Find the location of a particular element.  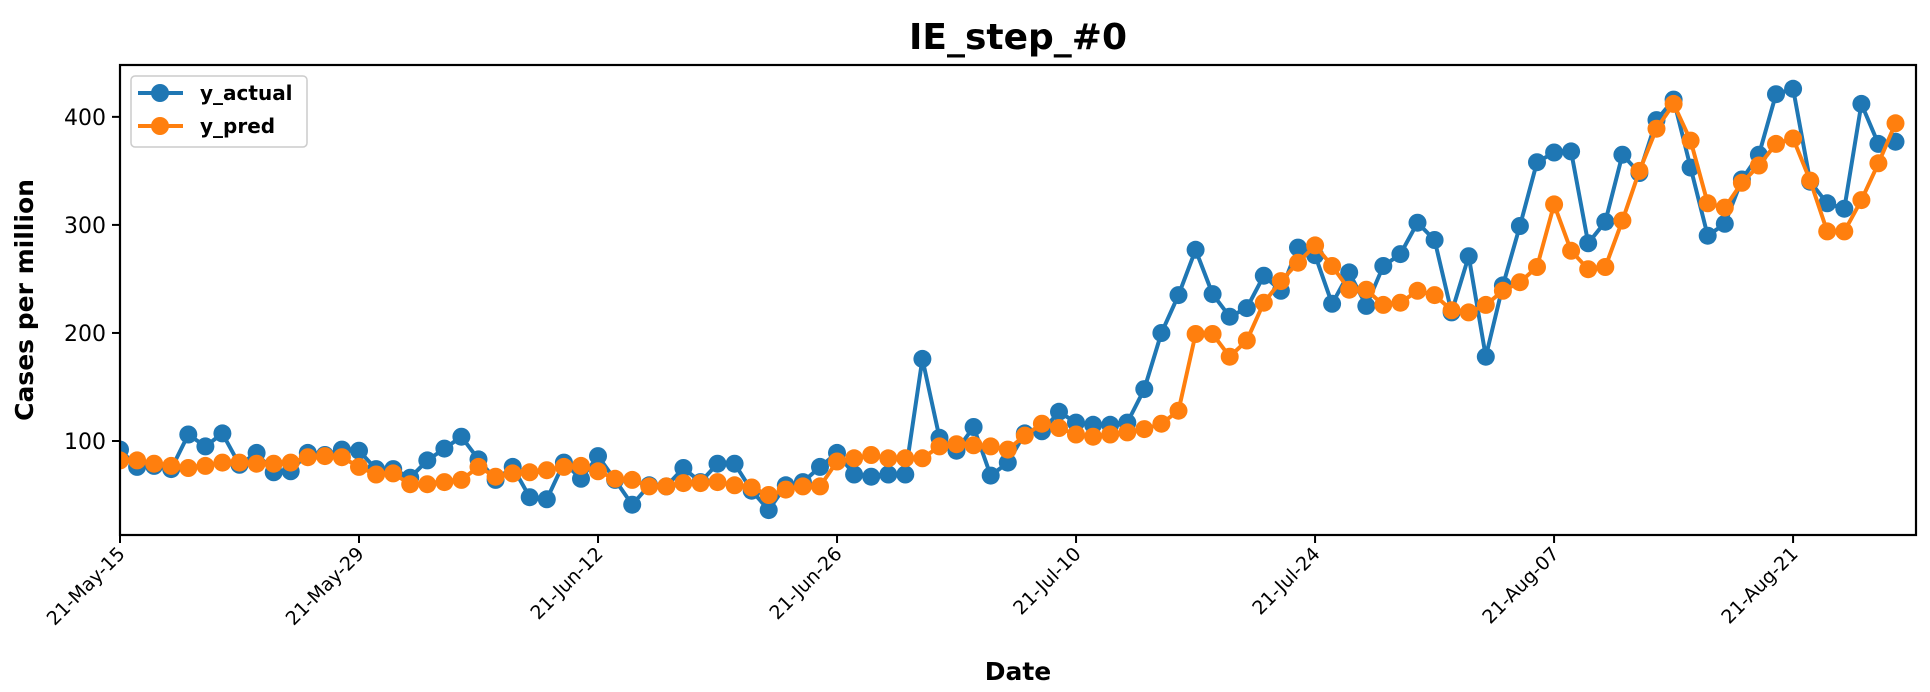

x-tick-label: 21-Jun-26 is located at coordinates (805, 583).